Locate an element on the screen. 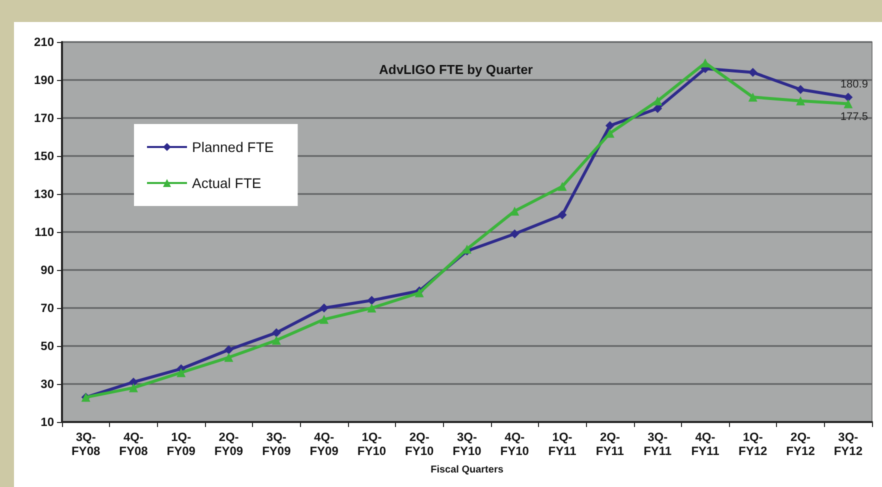 This screenshot has width=882, height=487. x-tick-label: 3Q- FY11 is located at coordinates (658, 444).